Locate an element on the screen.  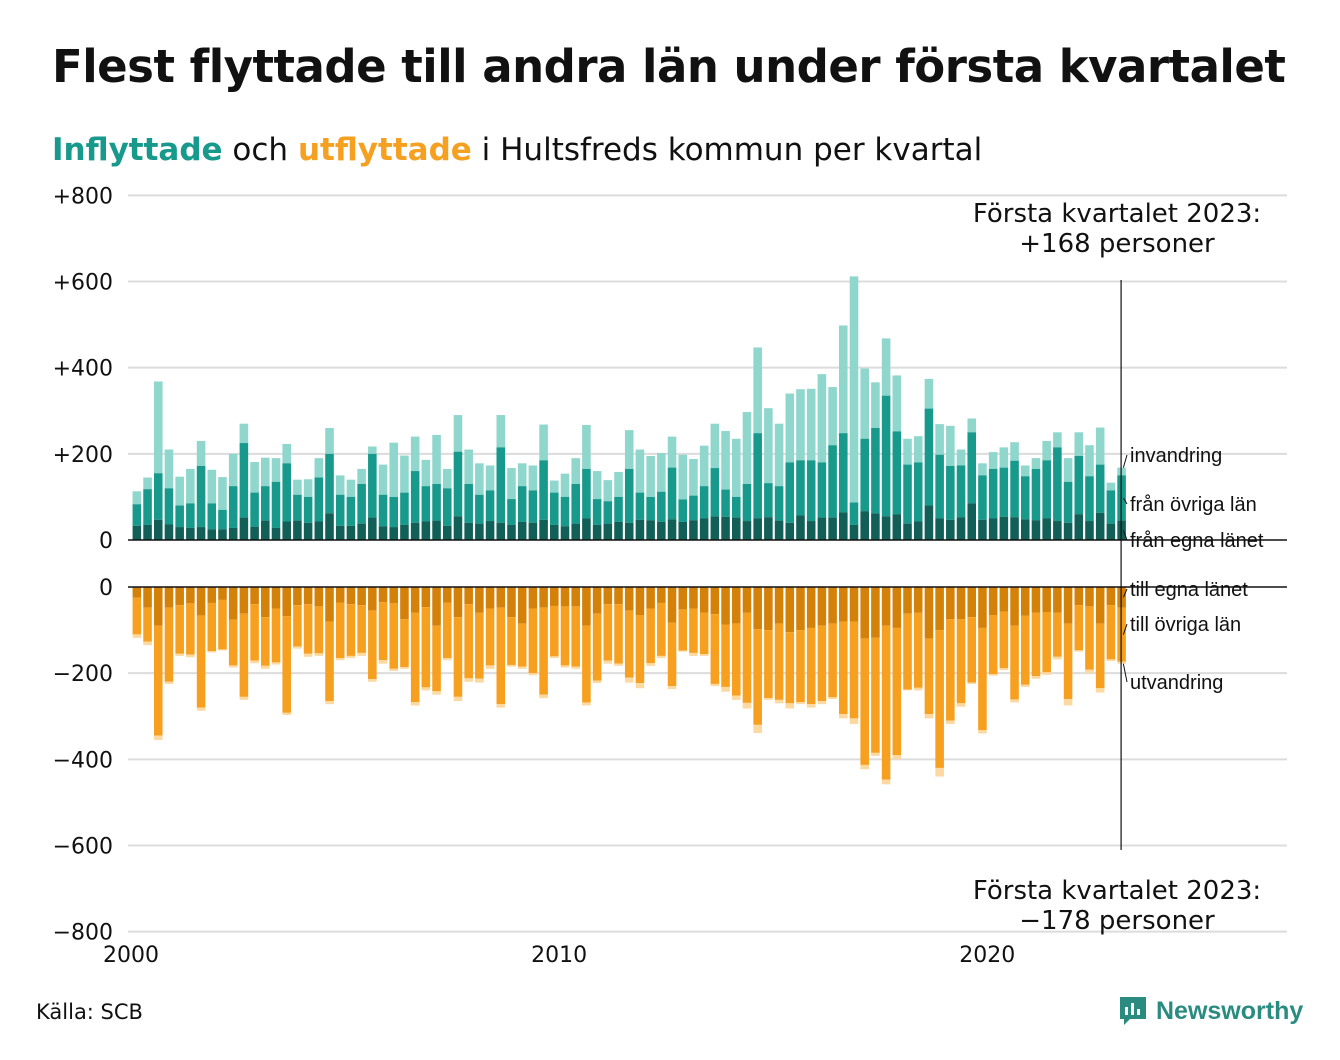
label-utvandring: utvandring is located at coordinates (1176, 683).